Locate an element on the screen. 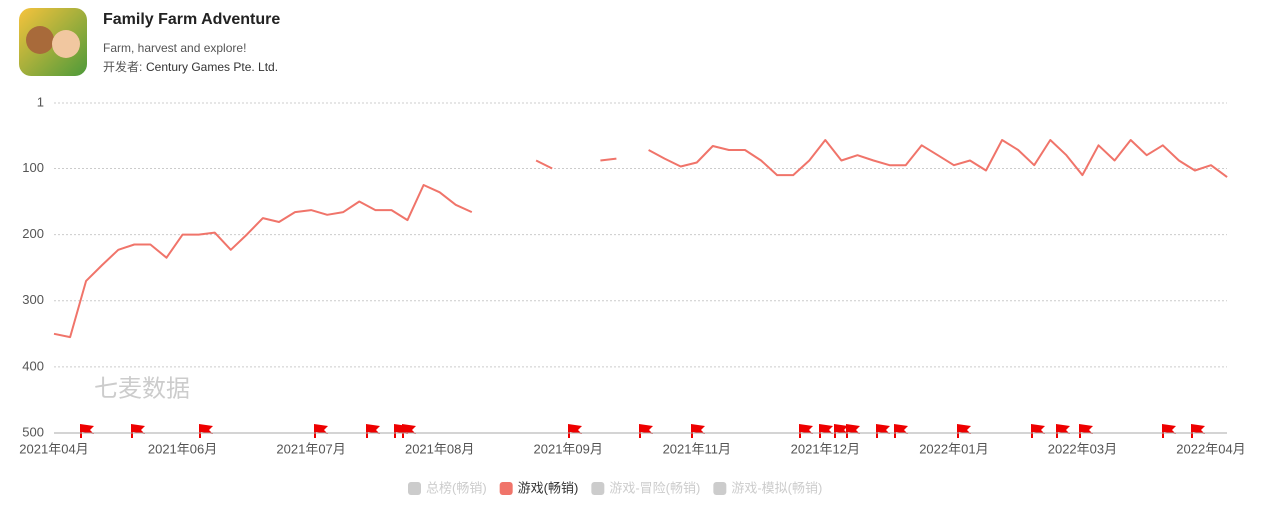 The image size is (1266, 518). x-tick-label: 2021年06月 is located at coordinates (182, 448).